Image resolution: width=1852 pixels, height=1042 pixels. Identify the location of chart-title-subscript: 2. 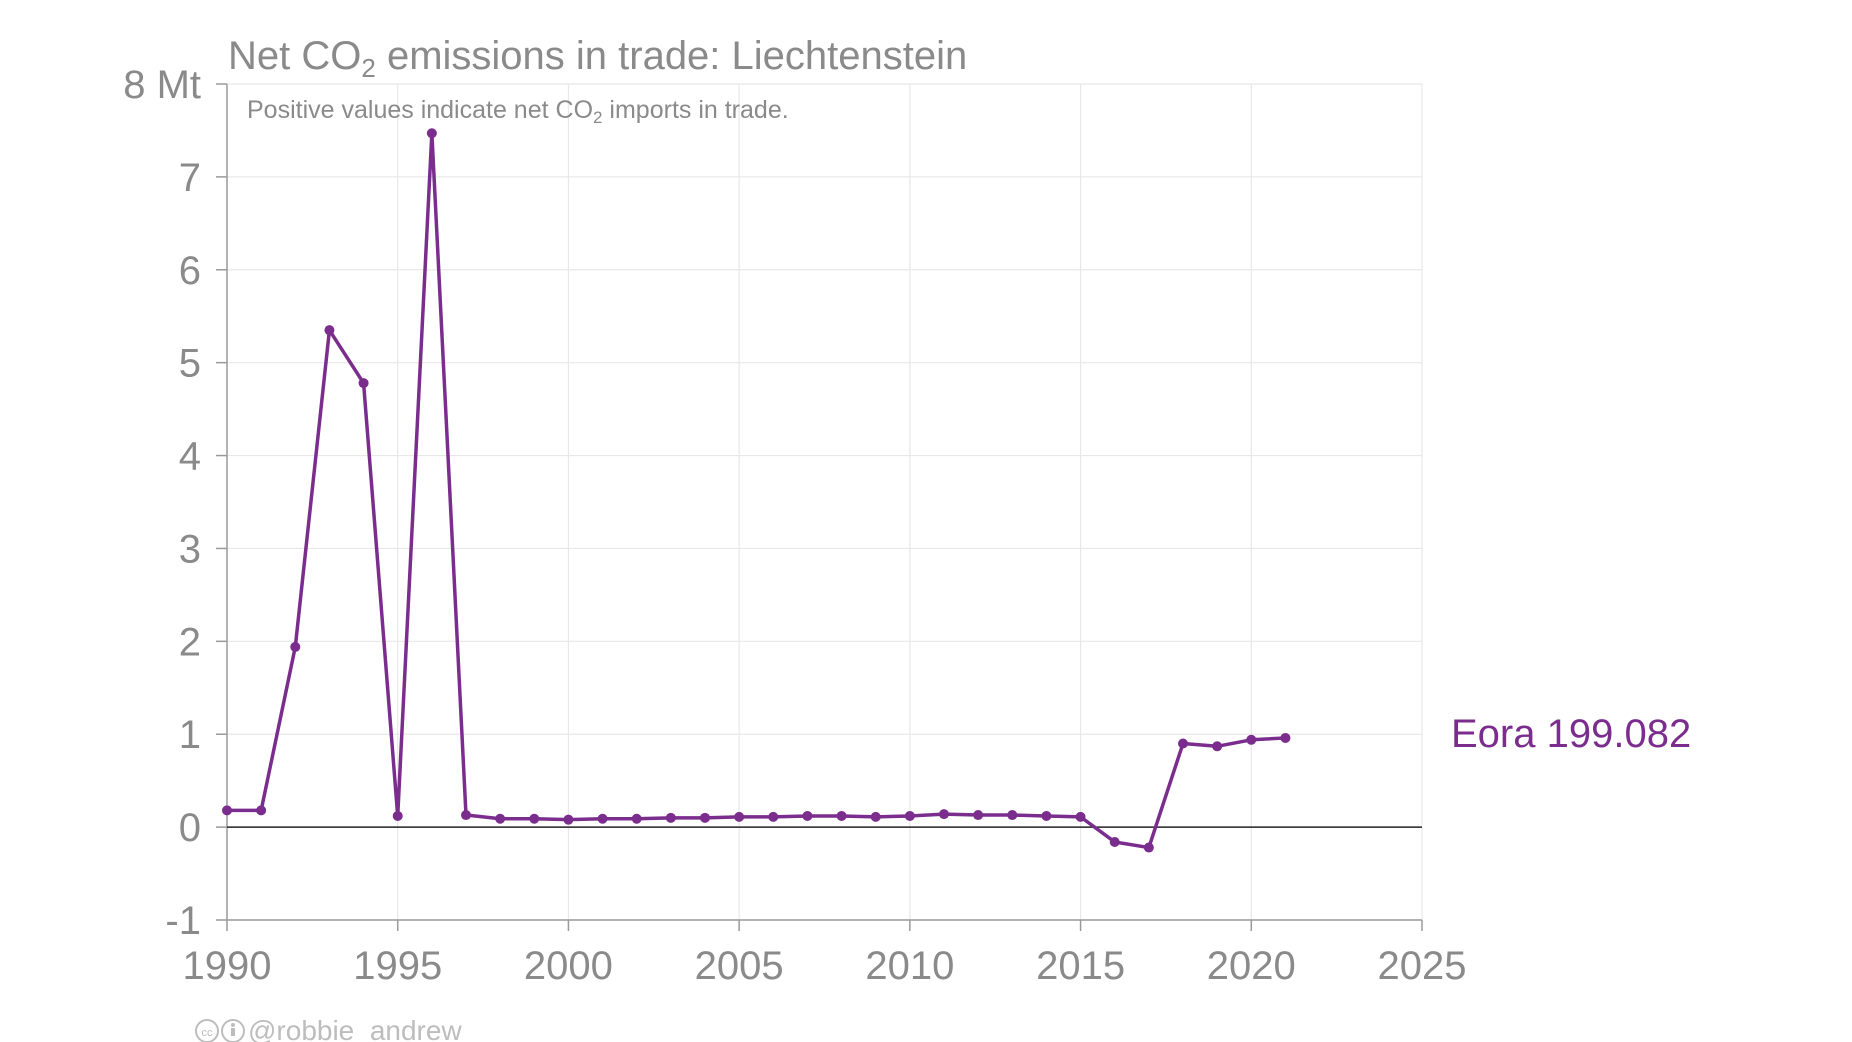
(368, 68).